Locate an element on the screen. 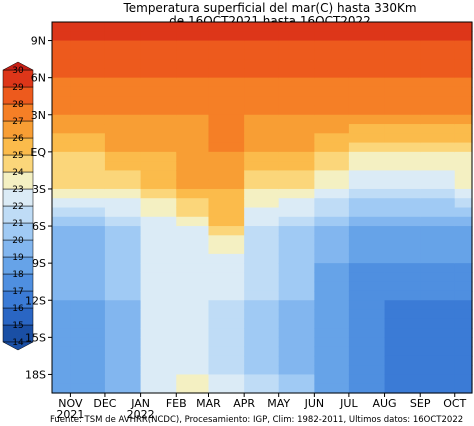 The width and height of the screenshot is (474, 426). x-tick-label: OCT is located at coordinates (454, 403).